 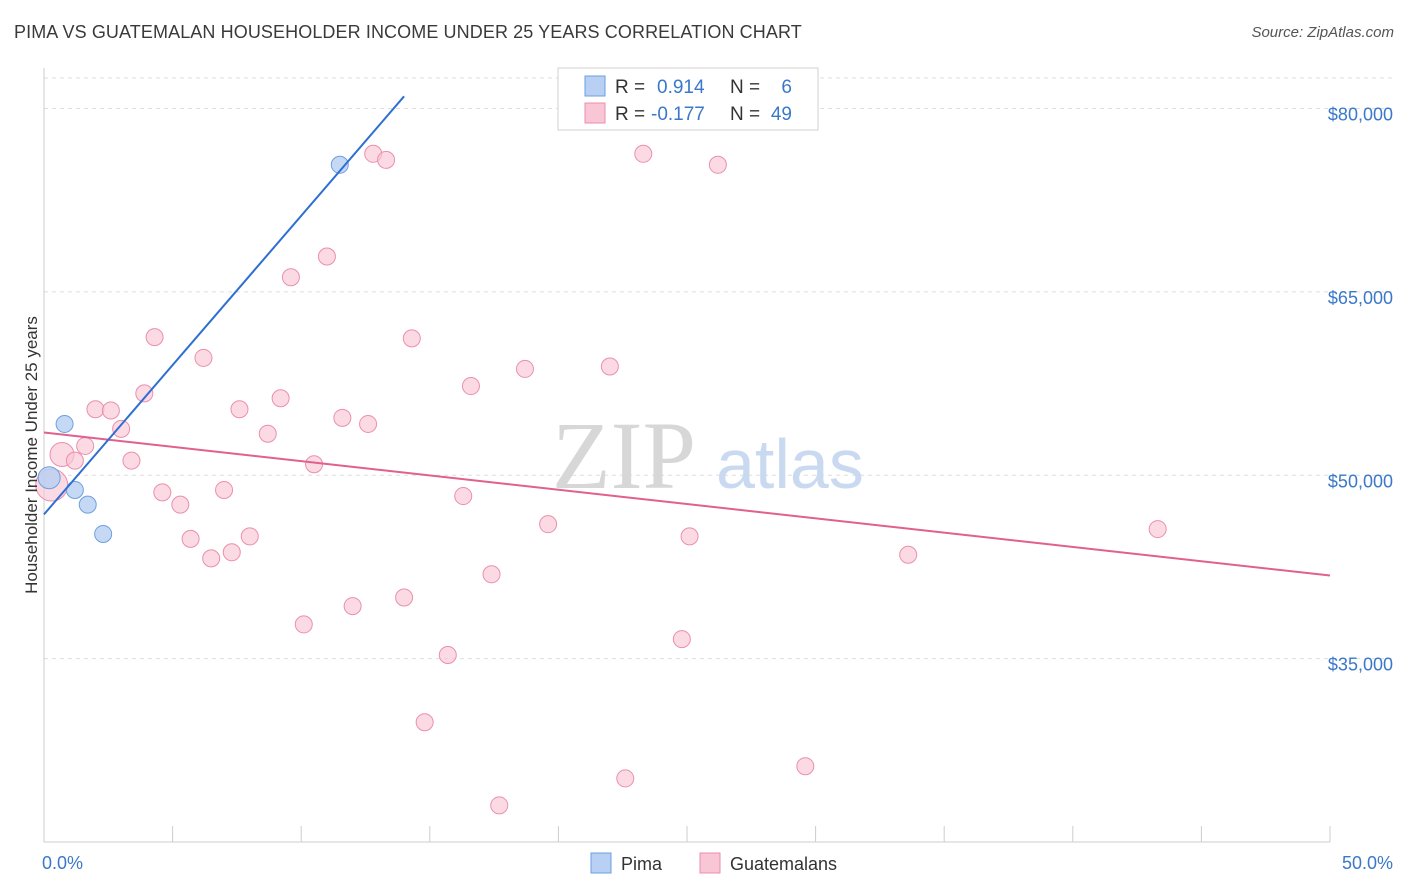 I want to click on source-label: Source: ZipAtlas.com, so click(x=1322, y=32).